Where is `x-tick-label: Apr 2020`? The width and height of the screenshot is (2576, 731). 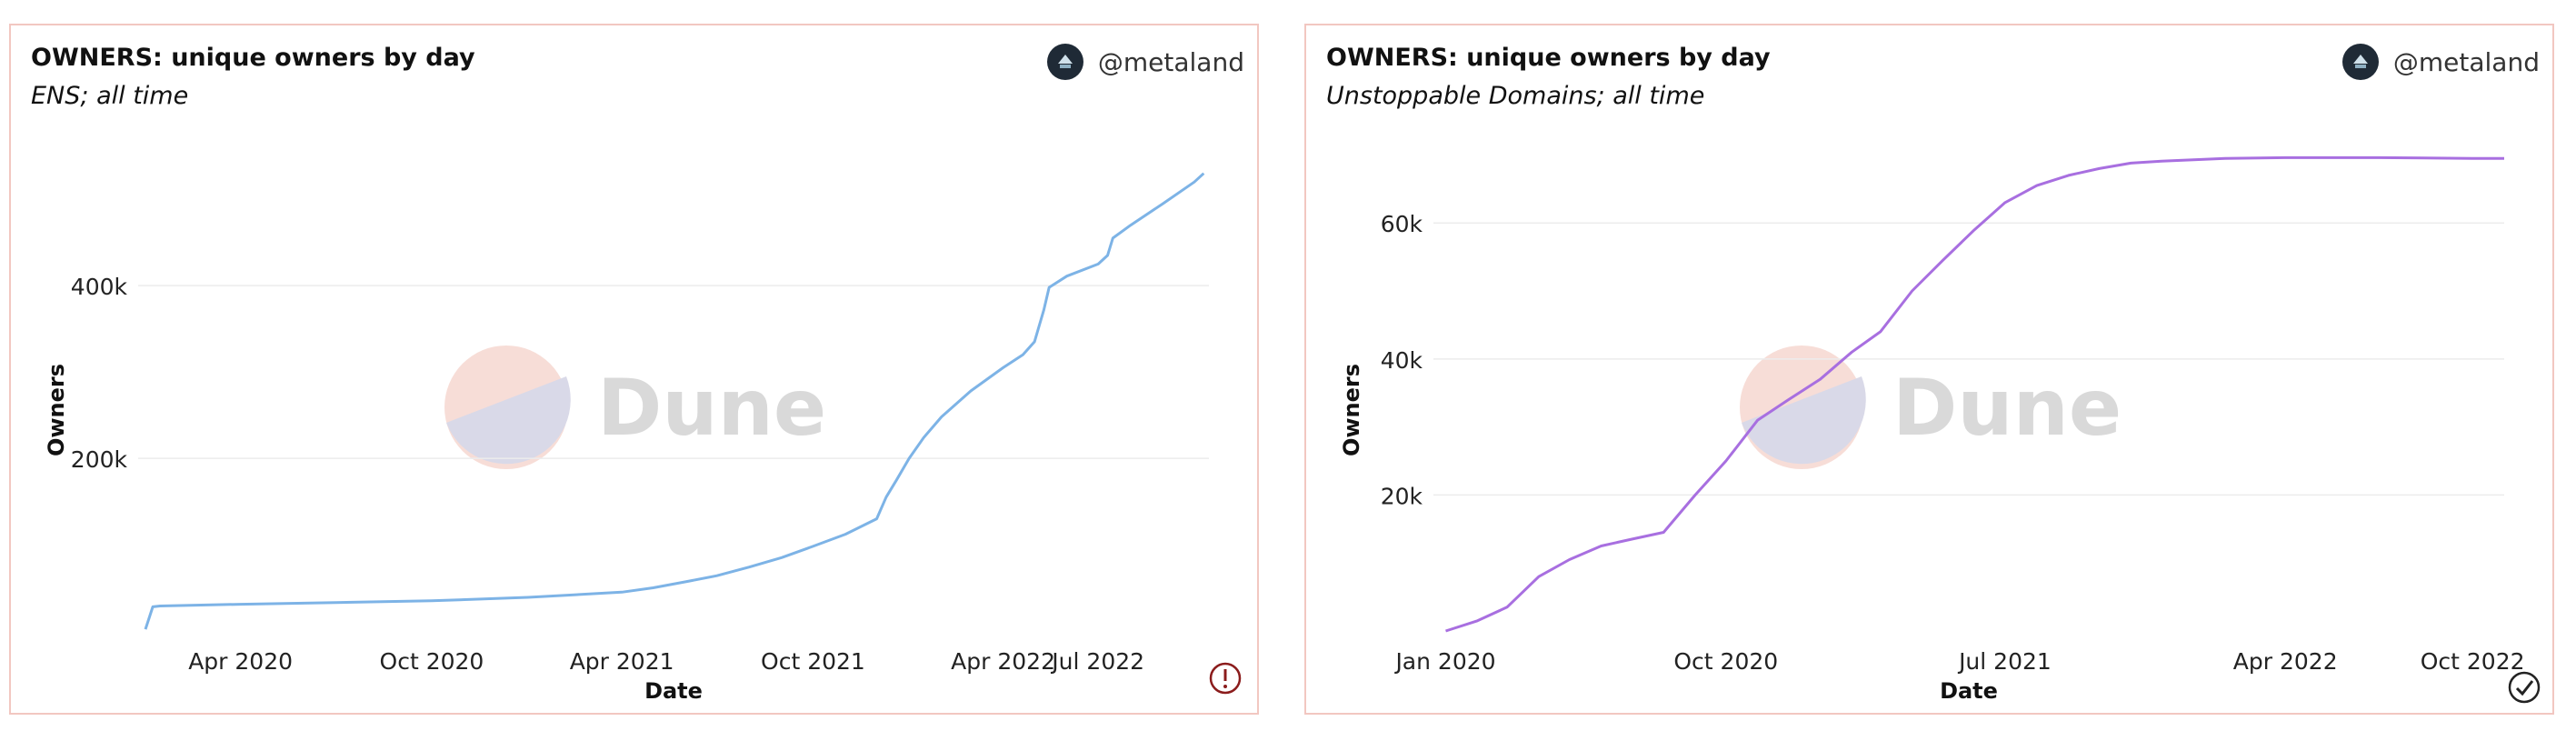
x-tick-label: Apr 2020 is located at coordinates (241, 661).